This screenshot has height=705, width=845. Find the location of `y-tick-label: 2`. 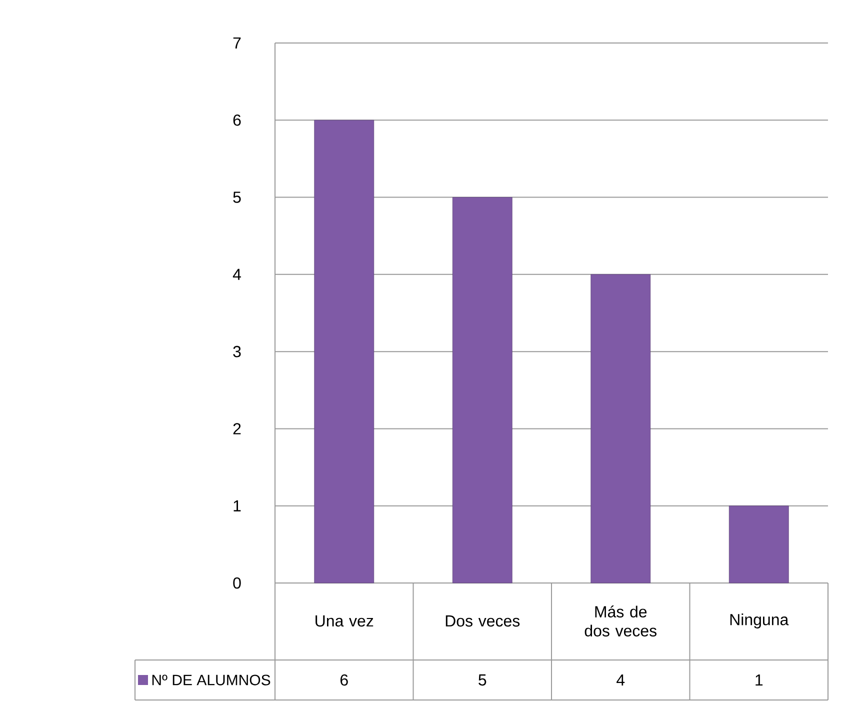

y-tick-label: 2 is located at coordinates (237, 428).